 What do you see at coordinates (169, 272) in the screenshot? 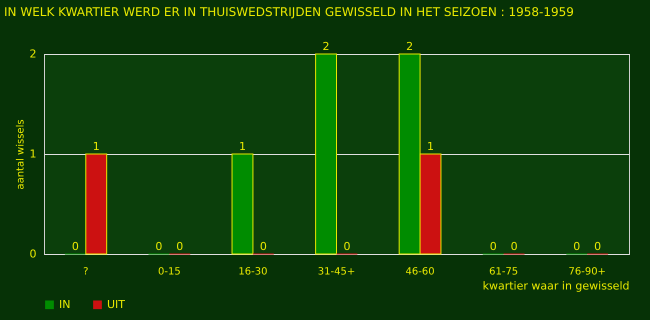
I see `x-tick-label: 0-15` at bounding box center [169, 272].